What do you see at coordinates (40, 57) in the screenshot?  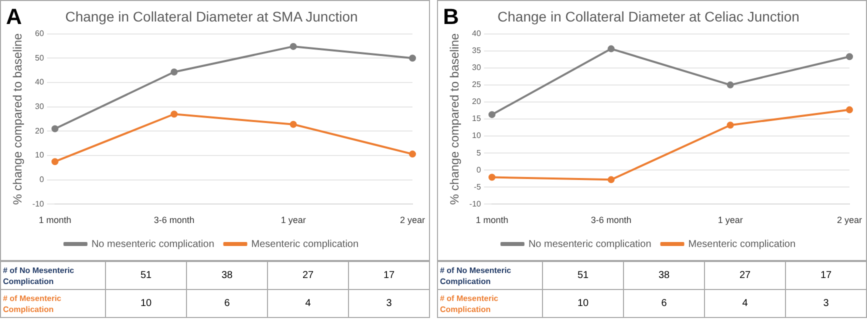 I see `y-tick-label: 50` at bounding box center [40, 57].